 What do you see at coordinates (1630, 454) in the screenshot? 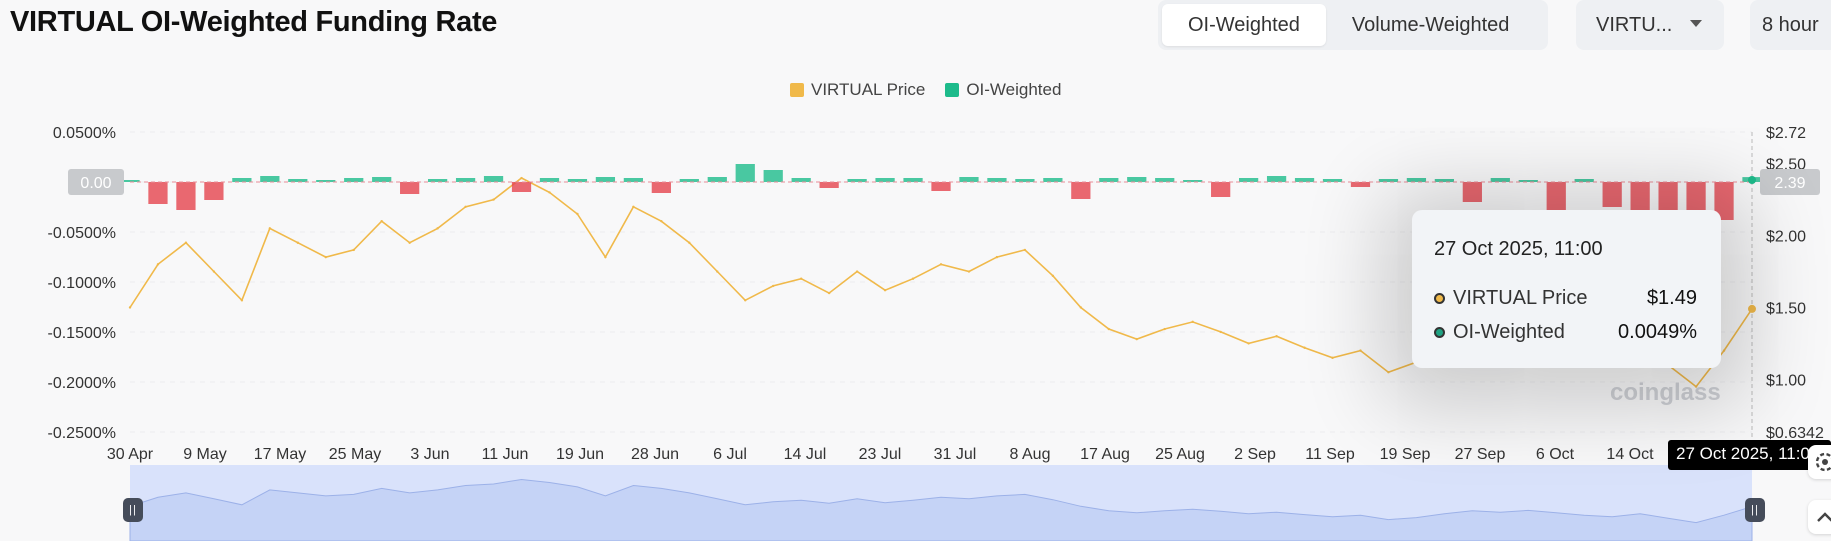
I see `x-axis-tick: 14 Oct` at bounding box center [1630, 454].